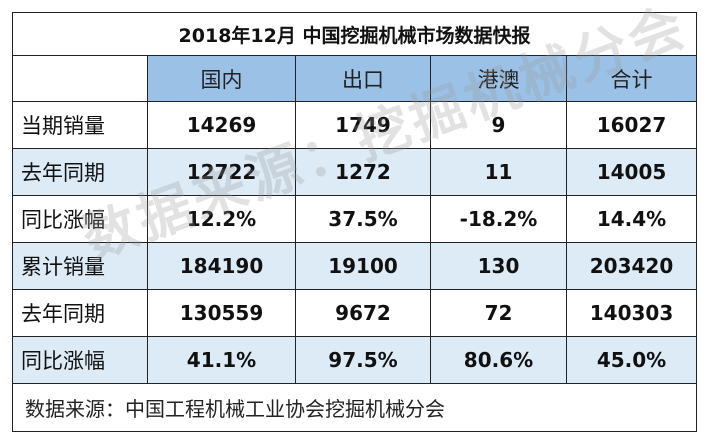  Describe the element at coordinates (221, 313) in the screenshot. I see `table-cell: 130559` at that location.